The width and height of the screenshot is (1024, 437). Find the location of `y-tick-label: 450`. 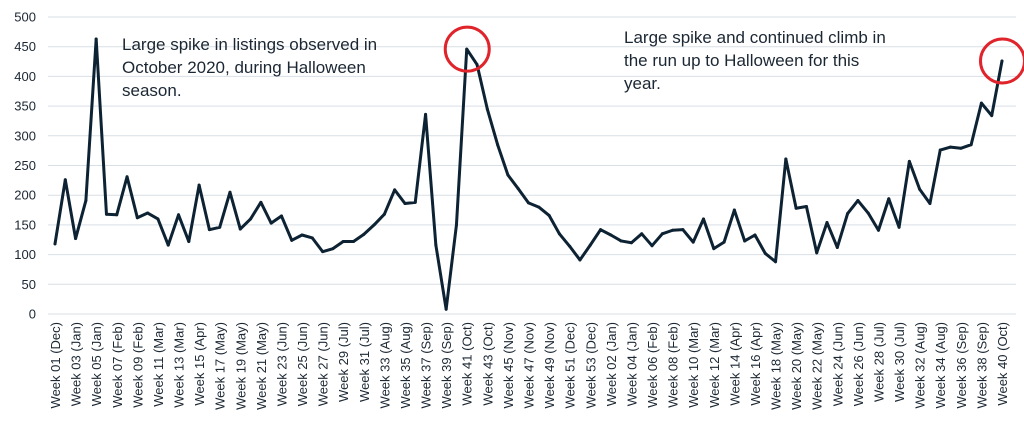

y-tick-label: 450 is located at coordinates (25, 46).